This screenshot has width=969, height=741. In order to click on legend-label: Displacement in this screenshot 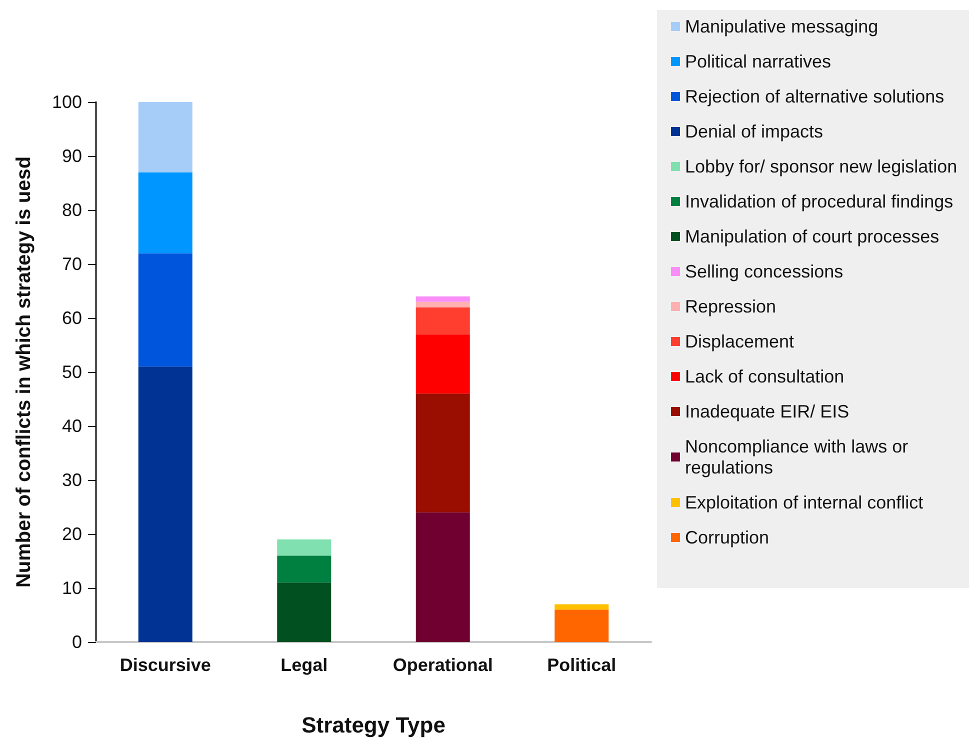, I will do `click(739, 342)`.